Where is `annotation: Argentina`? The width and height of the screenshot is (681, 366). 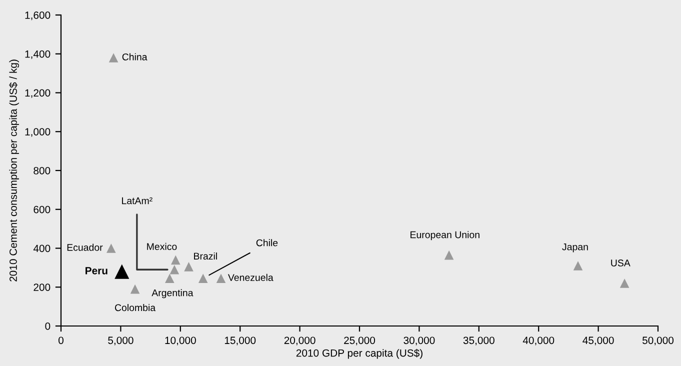
annotation: Argentina is located at coordinates (173, 293).